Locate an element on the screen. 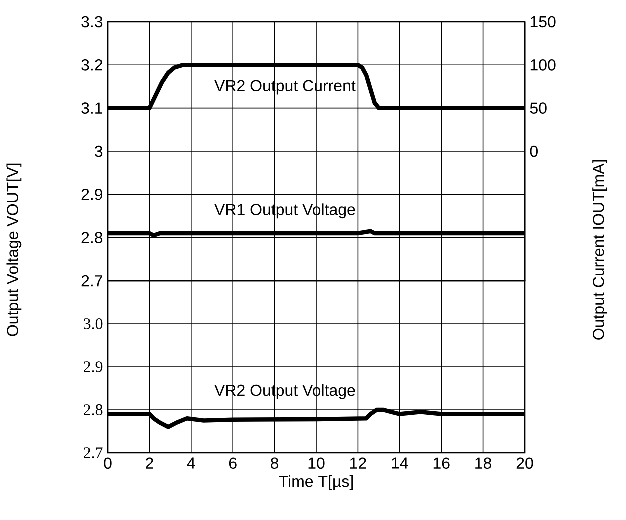  y-tick-label: 3.1 is located at coordinates (92, 108).